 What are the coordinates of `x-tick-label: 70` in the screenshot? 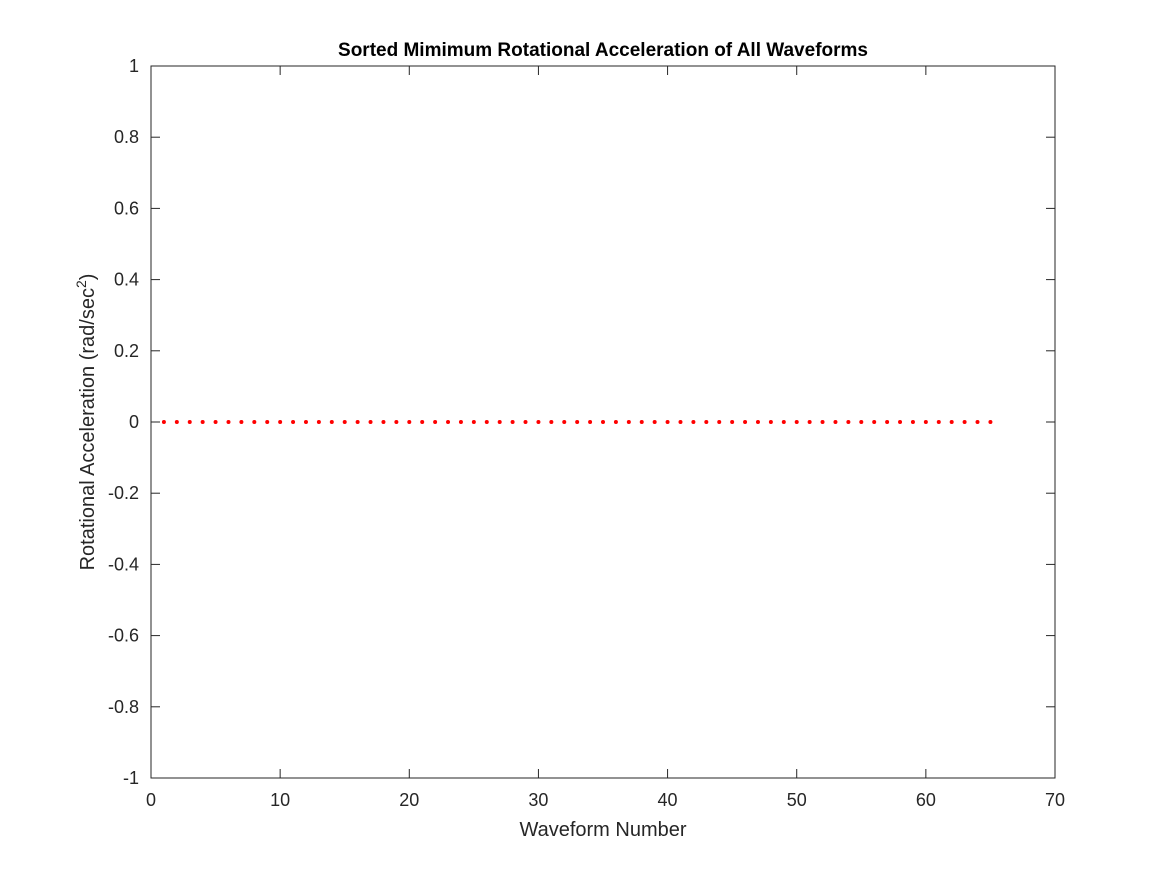 It's located at (1055, 800).